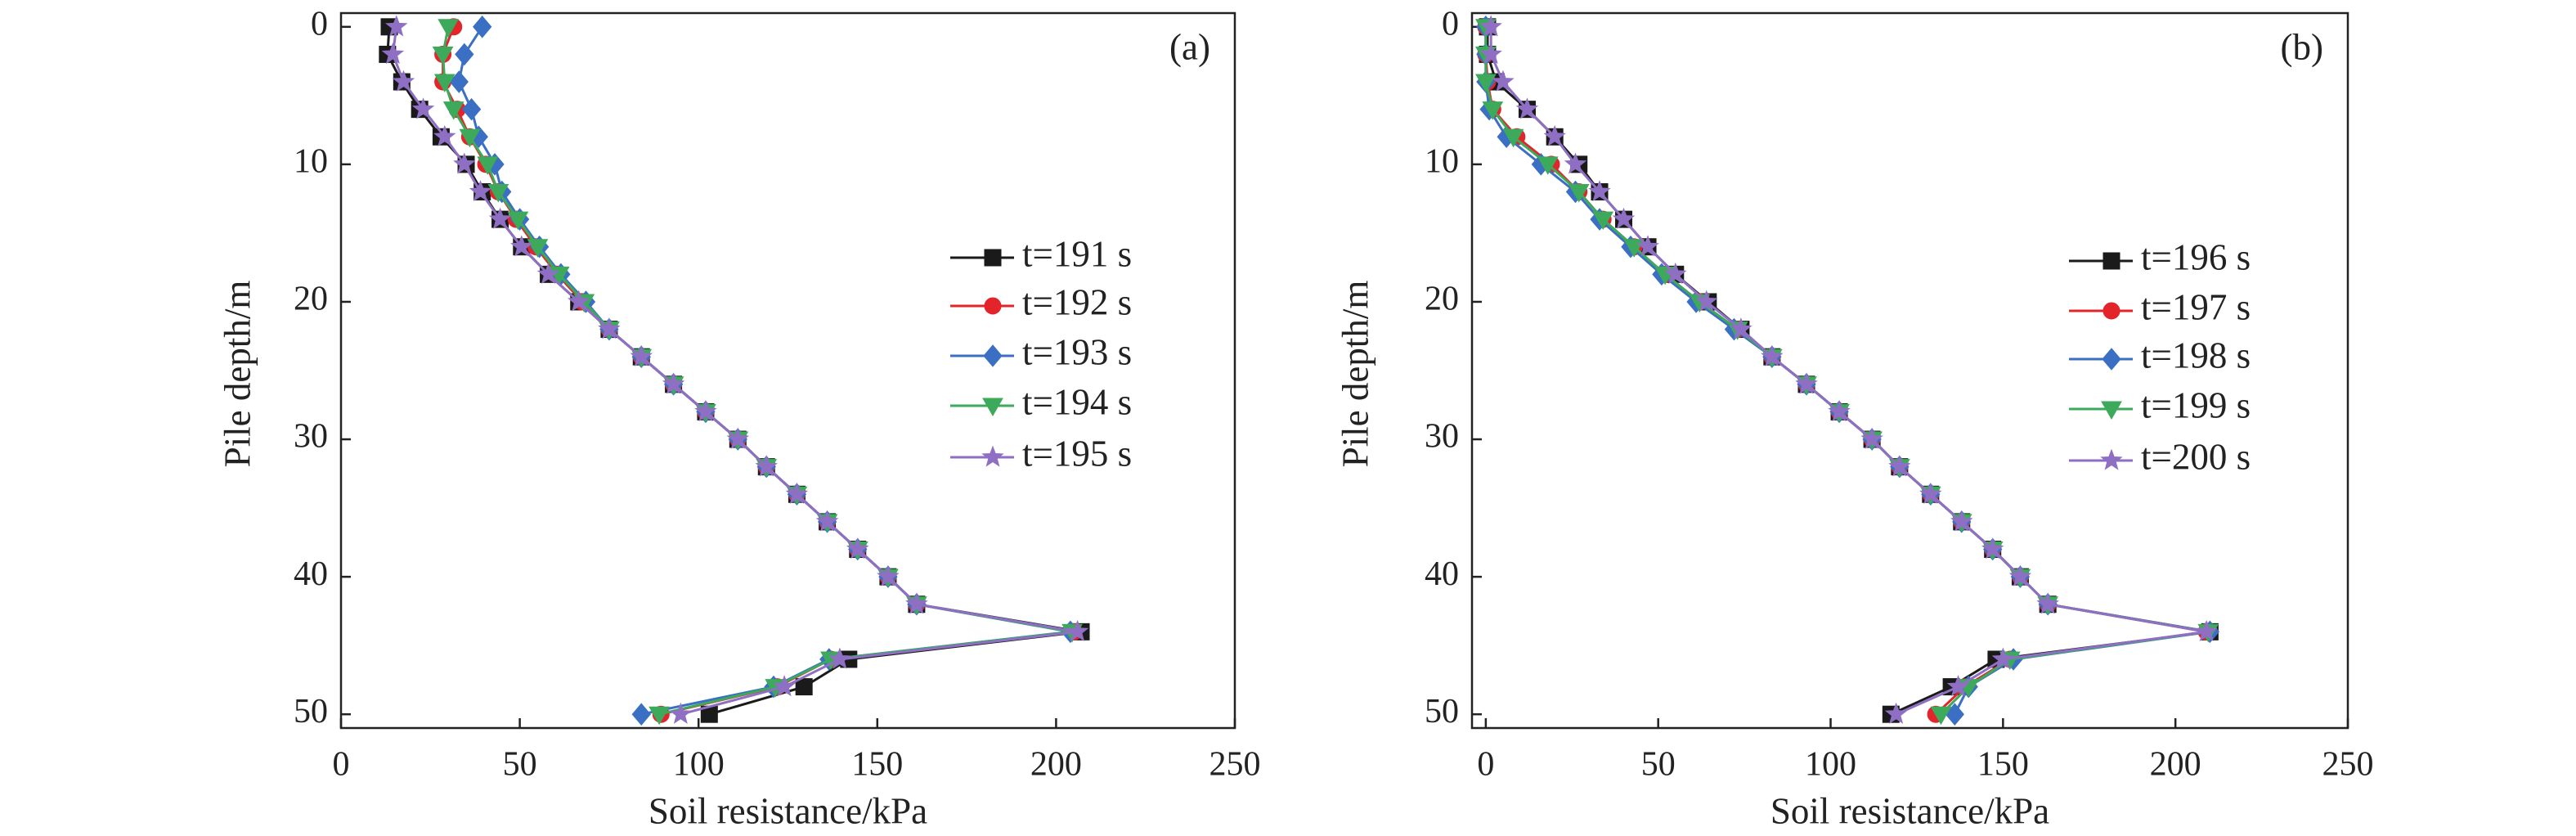 This screenshot has width=2576, height=836. Describe the element at coordinates (2196, 355) in the screenshot. I see `legend-label: t=198 s` at that location.